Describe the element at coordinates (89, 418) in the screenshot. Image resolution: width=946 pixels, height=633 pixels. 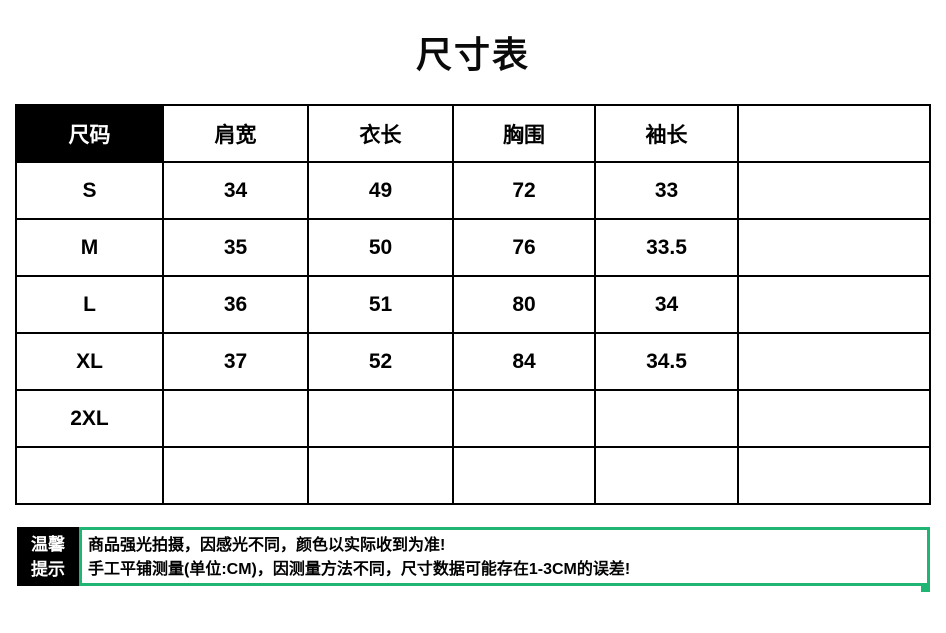
I see `size-cell: 2XL` at that location.